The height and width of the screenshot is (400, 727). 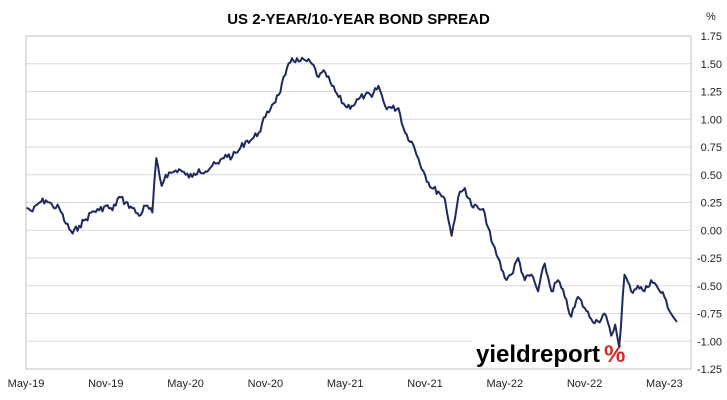 I want to click on y-axis-unit: %, so click(x=711, y=17).